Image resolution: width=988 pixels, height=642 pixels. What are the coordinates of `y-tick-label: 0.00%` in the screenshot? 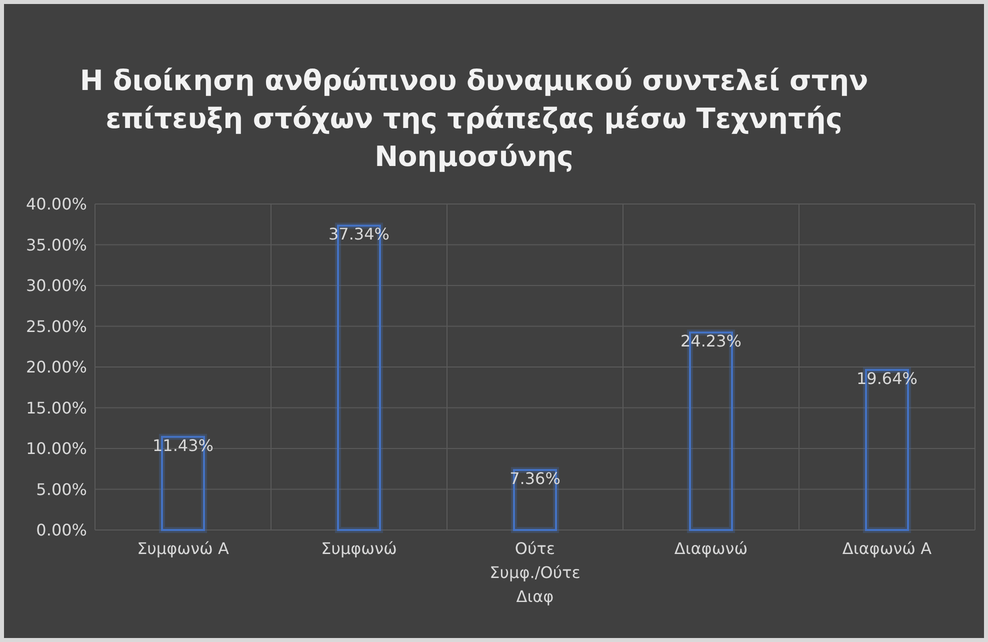 It's located at (61, 530).